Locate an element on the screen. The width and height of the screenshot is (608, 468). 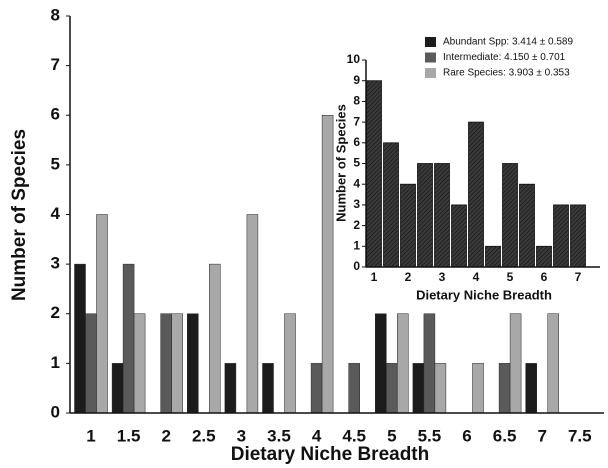
x-tick-label: 3.5 is located at coordinates (279, 435).